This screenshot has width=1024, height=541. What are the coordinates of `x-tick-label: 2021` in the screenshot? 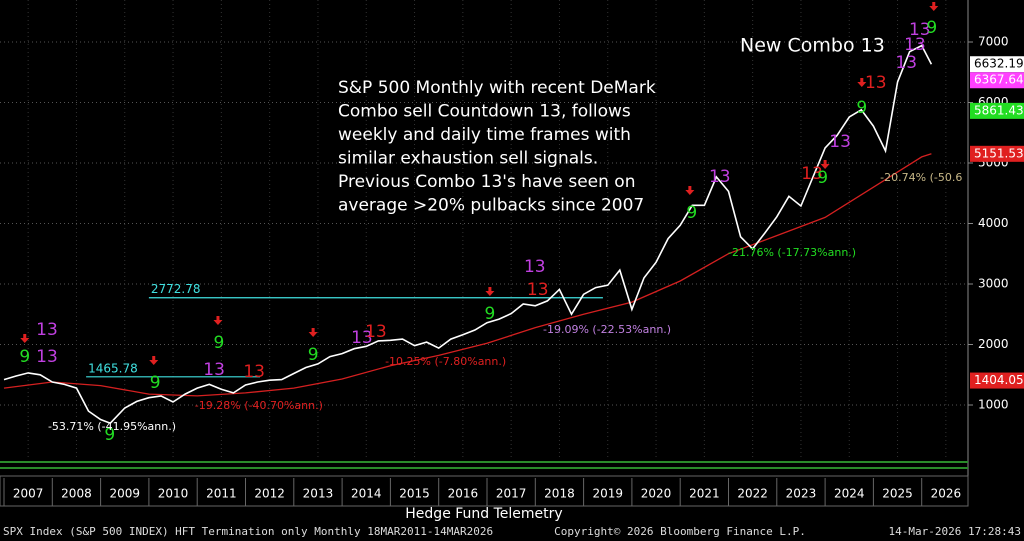 It's located at (704, 494).